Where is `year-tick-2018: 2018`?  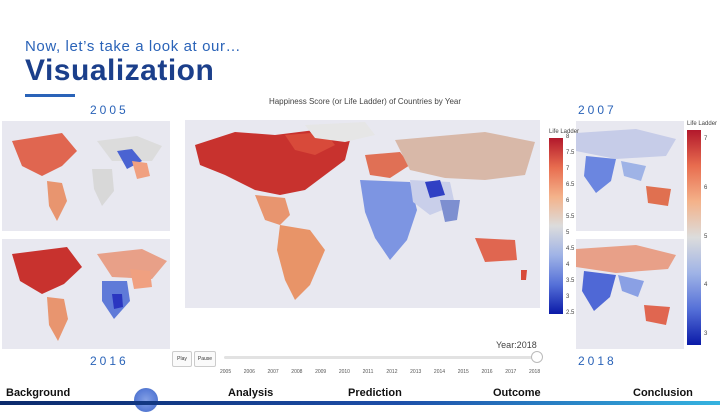
year-tick-2018: 2018 is located at coordinates (535, 372).